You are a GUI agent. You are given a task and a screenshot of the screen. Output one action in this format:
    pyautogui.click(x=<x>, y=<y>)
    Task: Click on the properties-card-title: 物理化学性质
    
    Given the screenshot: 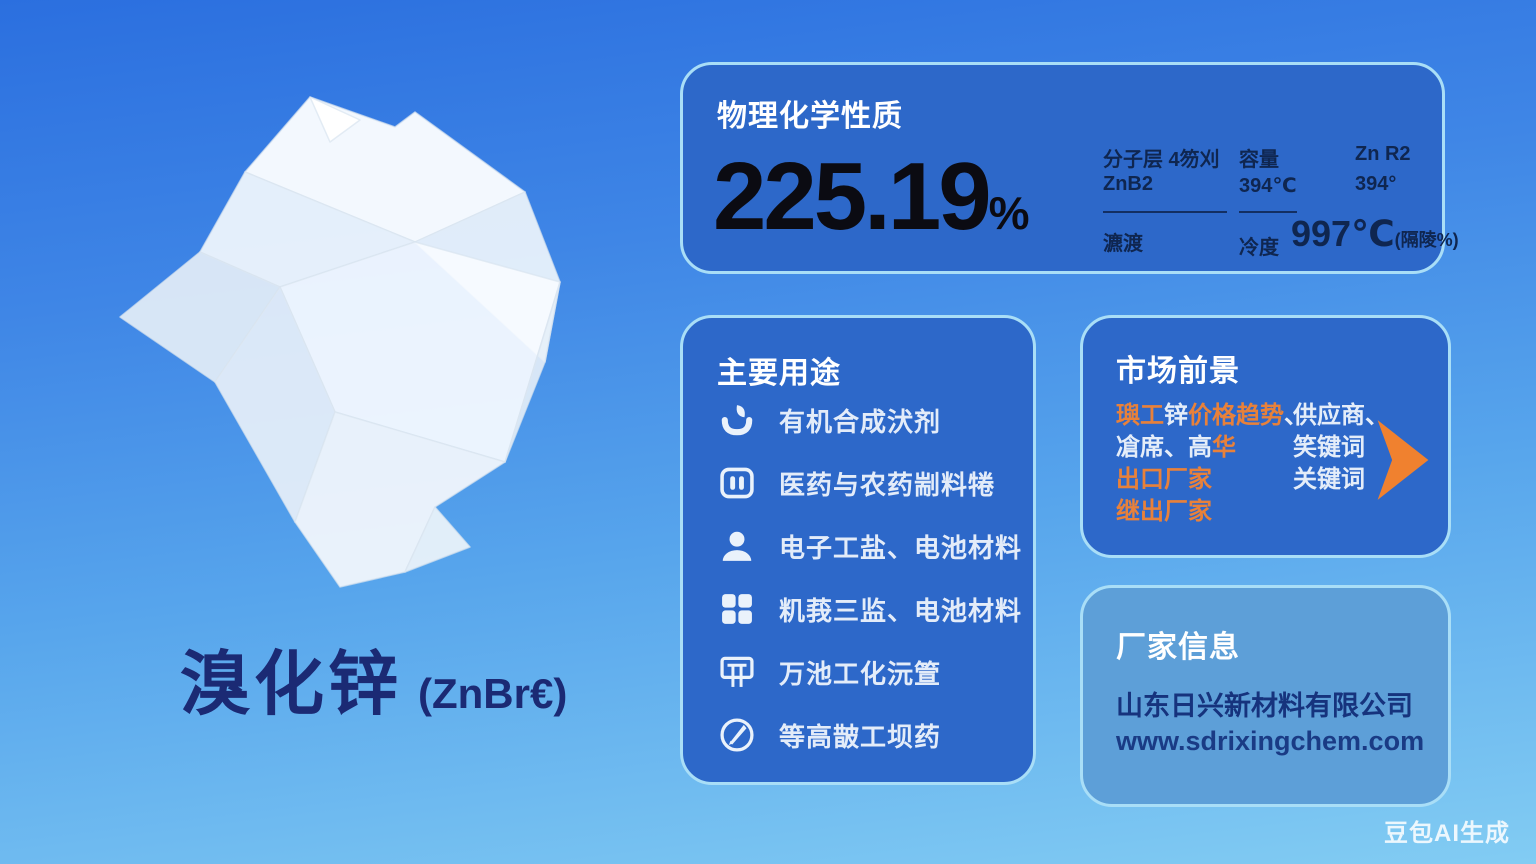 What is the action you would take?
    pyautogui.click(x=810, y=116)
    